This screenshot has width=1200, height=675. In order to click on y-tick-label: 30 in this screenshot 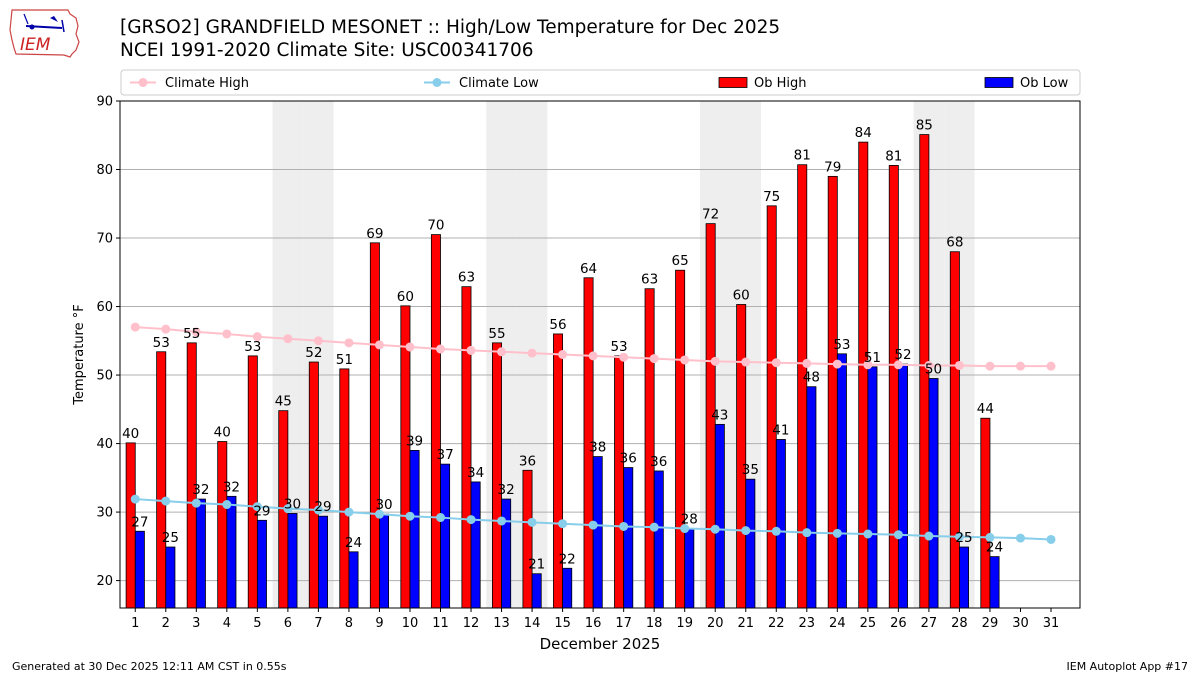, I will do `click(104, 513)`.